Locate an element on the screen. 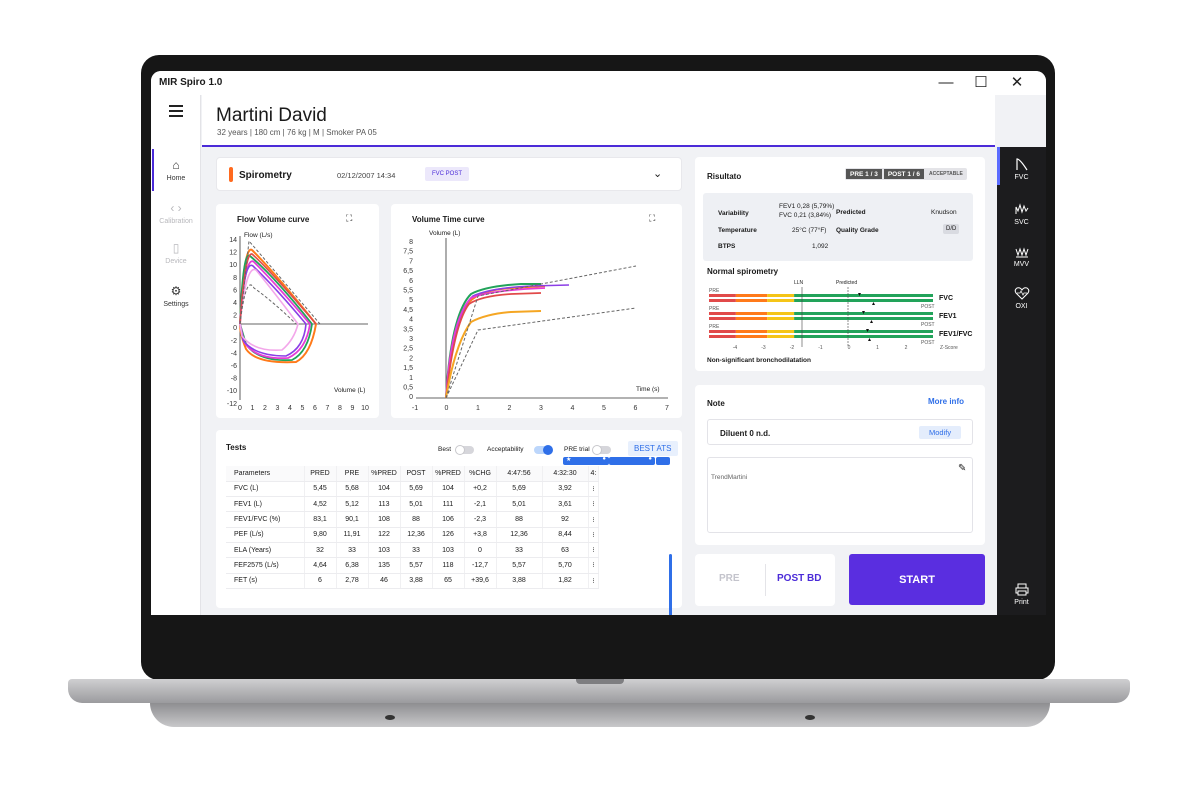 Image resolution: width=1200 pixels, height=800 pixels. table-cell: 122 is located at coordinates (384, 535).